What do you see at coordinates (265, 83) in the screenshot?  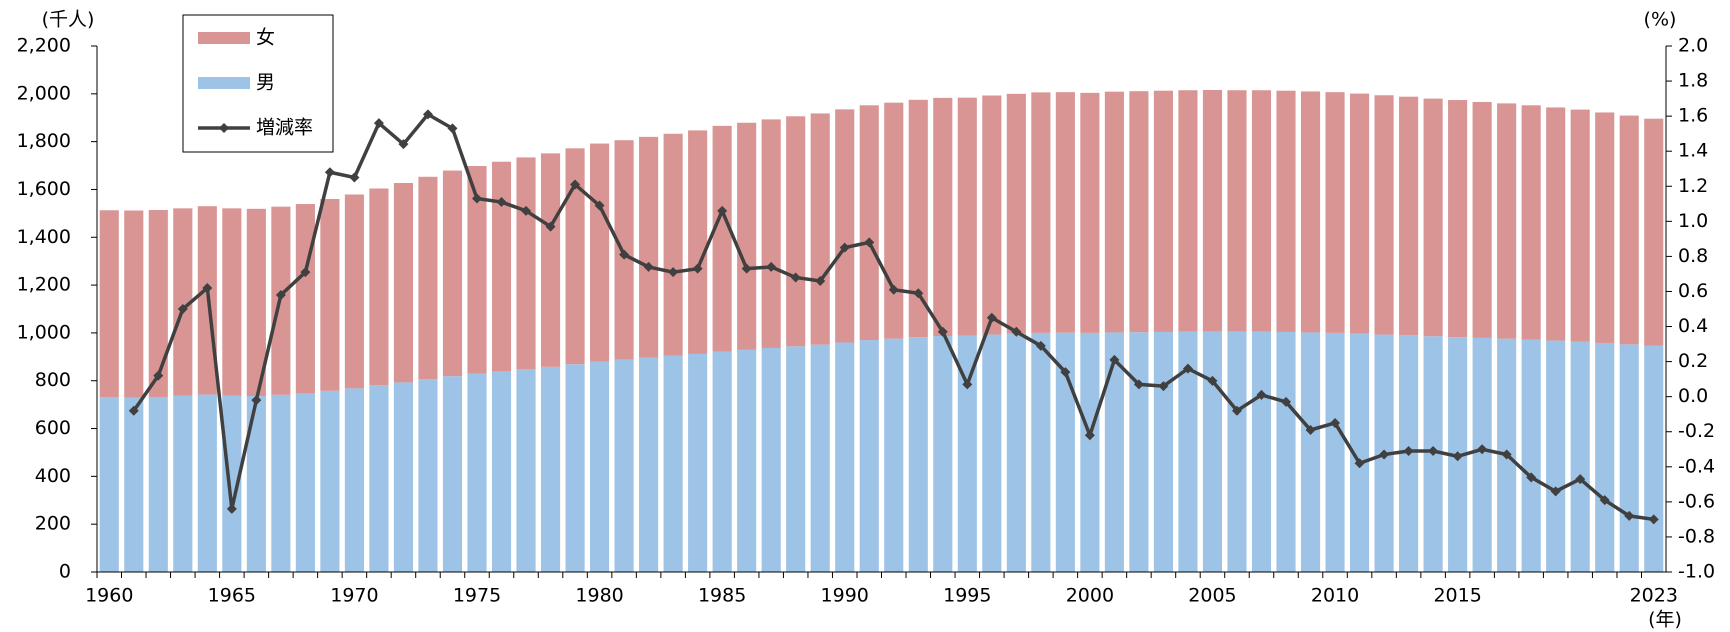 I see `legend-label: 男` at bounding box center [265, 83].